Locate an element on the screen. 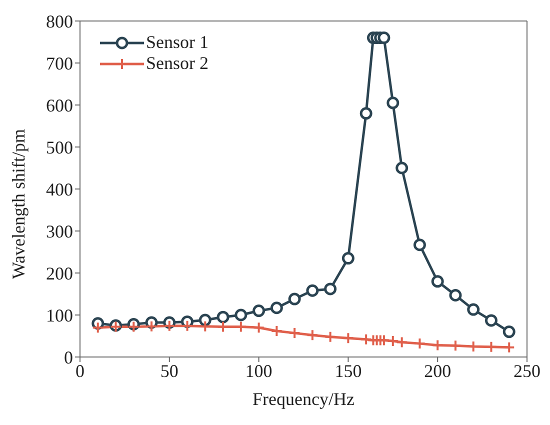  y-tick-label: 300 is located at coordinates (59, 231).